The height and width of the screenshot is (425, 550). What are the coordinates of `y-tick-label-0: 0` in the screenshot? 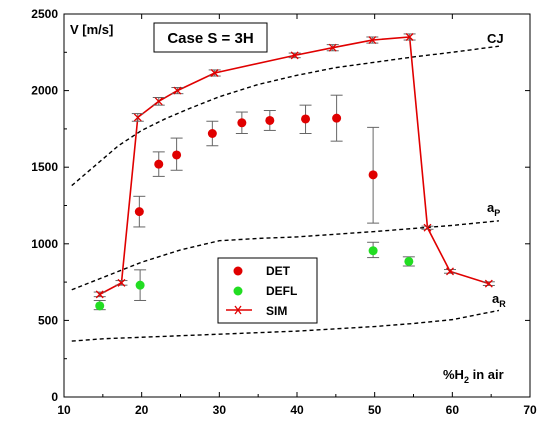 It's located at (54, 397).